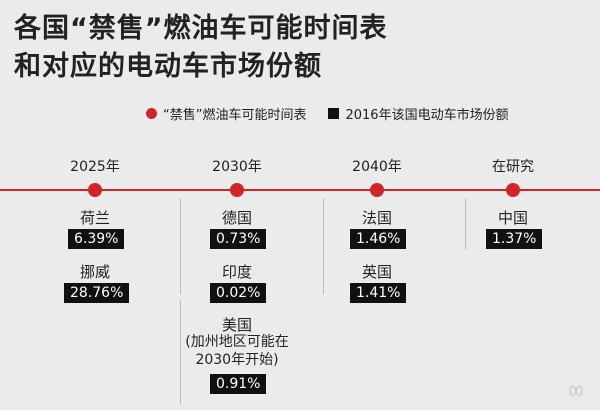  What do you see at coordinates (237, 360) in the screenshot?
I see `usa-note-line-2: 2030年开始)` at bounding box center [237, 360].